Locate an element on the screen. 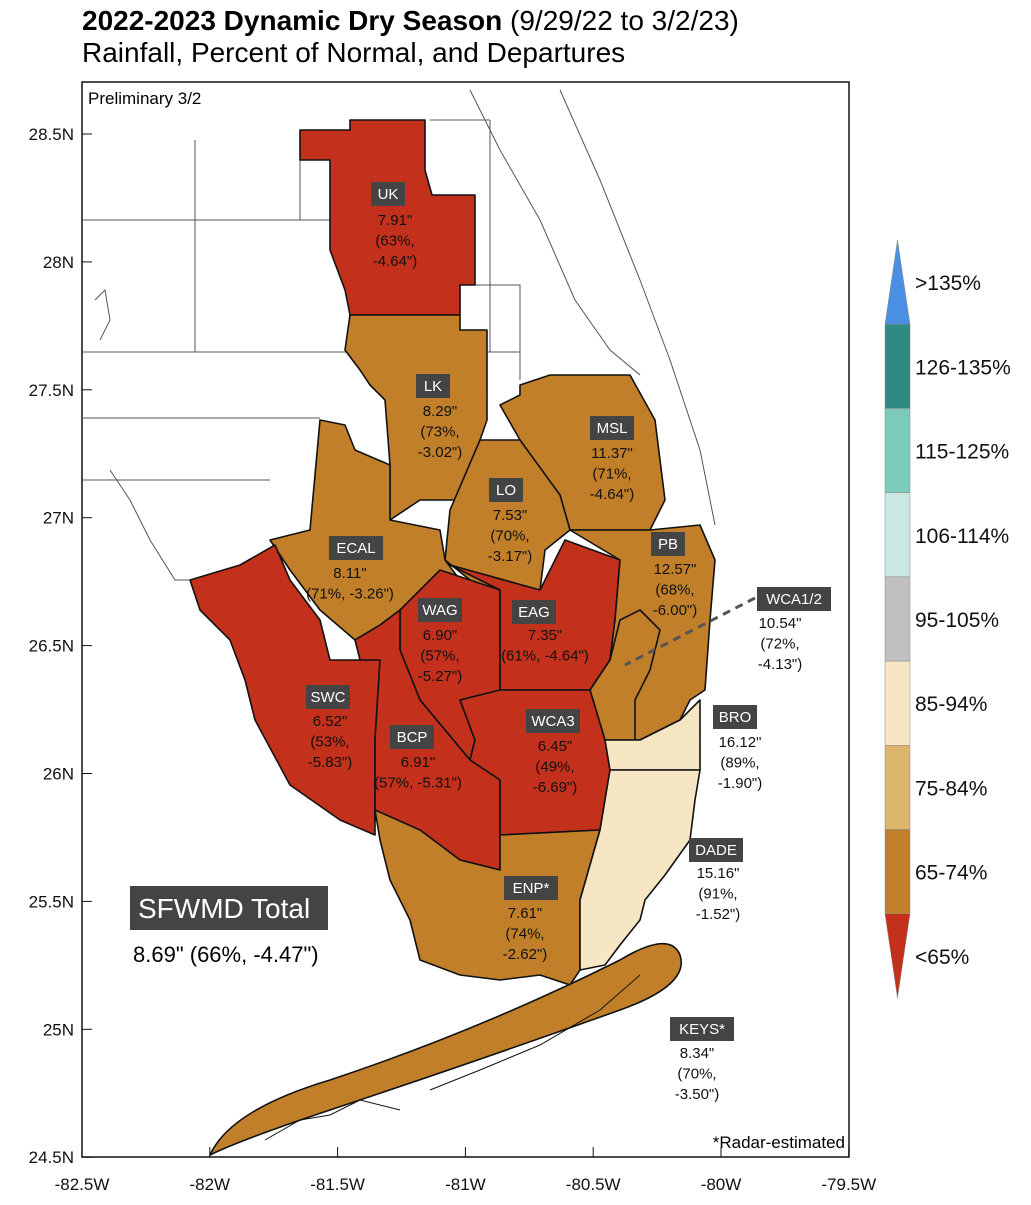 The height and width of the screenshot is (1205, 1031). legend-label: <65% is located at coordinates (942, 957).